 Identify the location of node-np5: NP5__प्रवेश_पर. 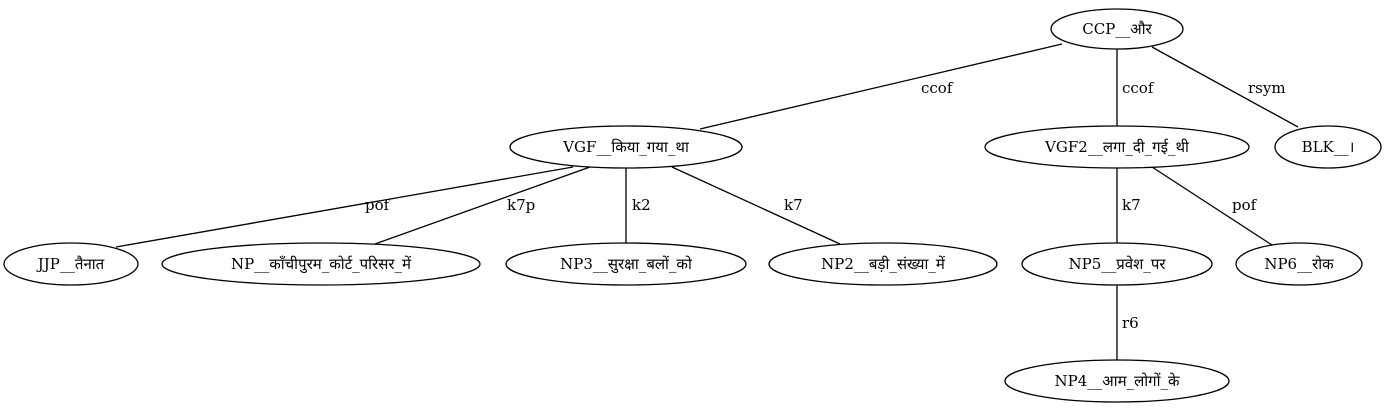
(1117, 264).